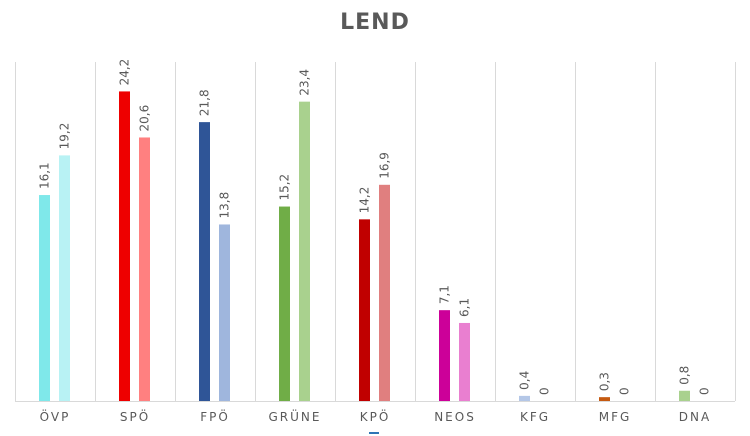 Image resolution: width=750 pixels, height=436 pixels. Describe the element at coordinates (605, 381) in the screenshot. I see `data-label: 0,3` at that location.